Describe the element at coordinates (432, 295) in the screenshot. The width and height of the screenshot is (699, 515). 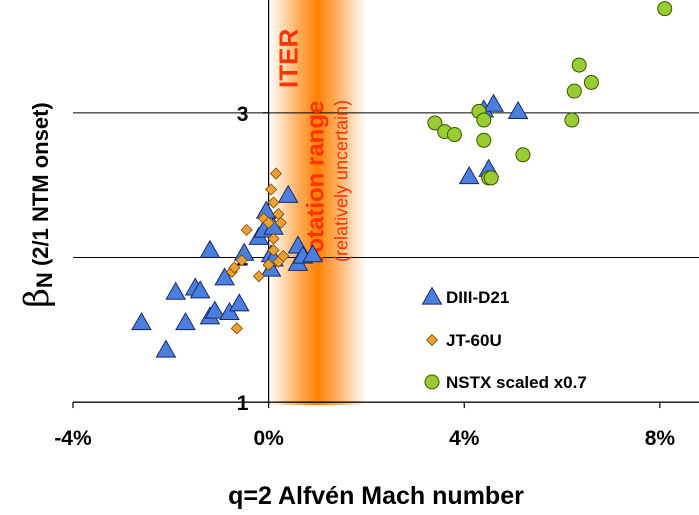
I see `legend-marker-triangle` at that location.